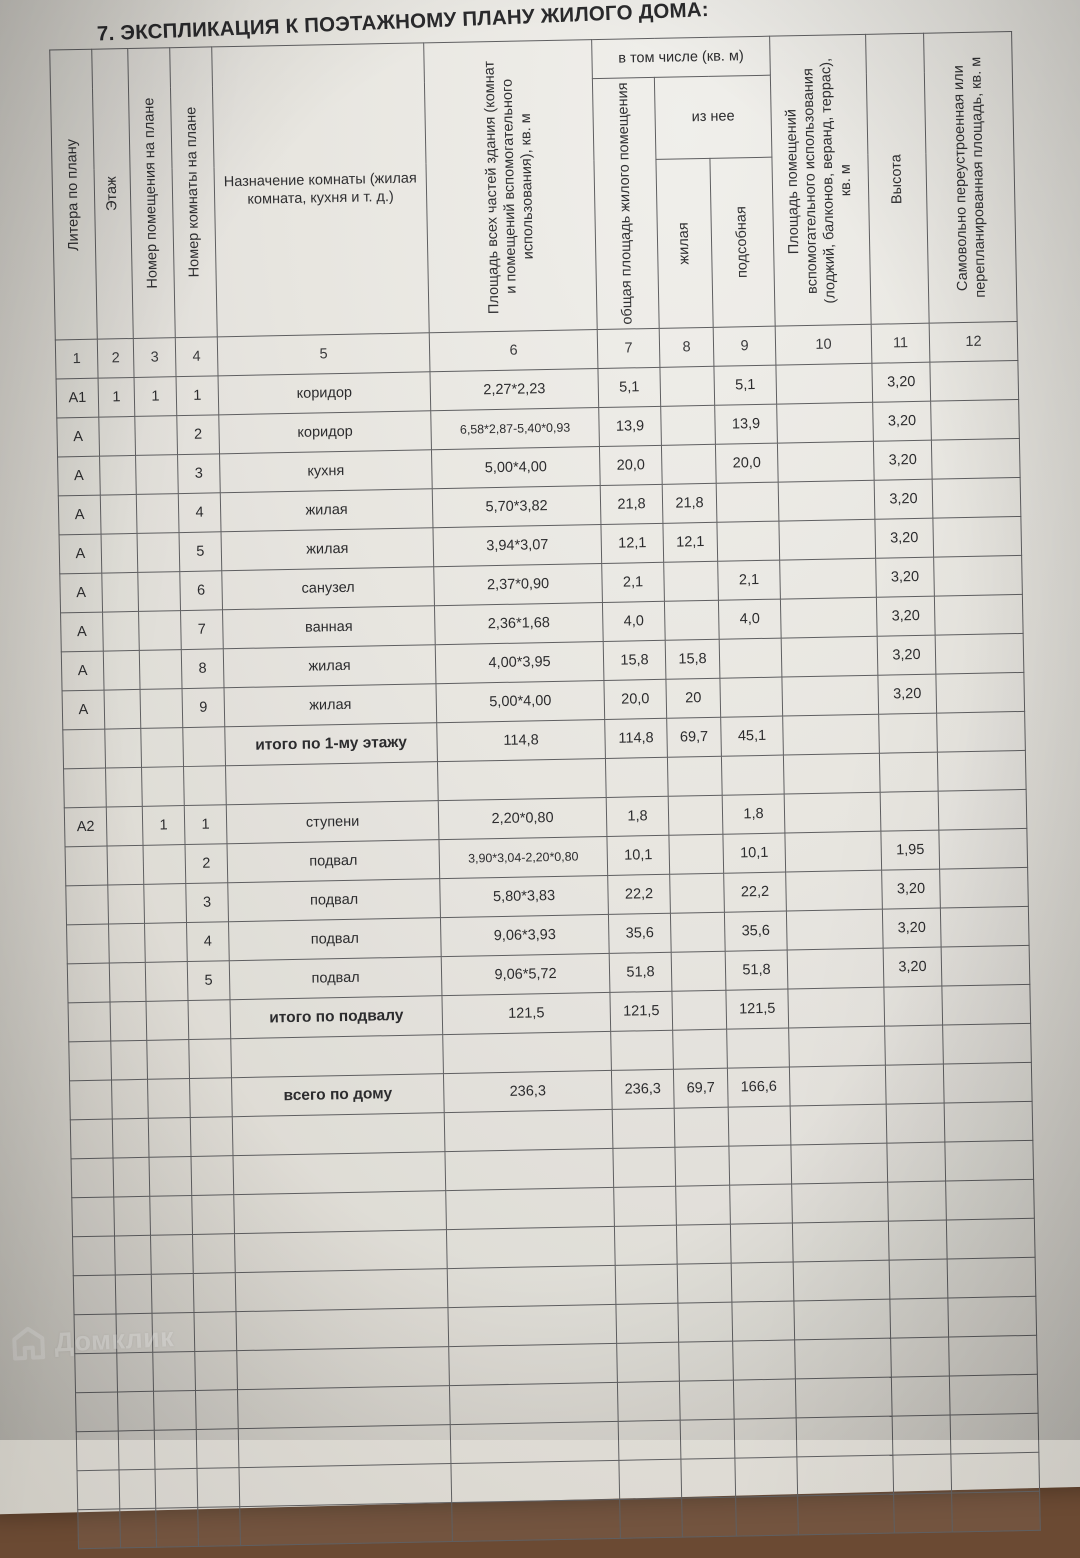 The width and height of the screenshot is (1080, 1558). What do you see at coordinates (202, 629) in the screenshot?
I see `cell-room-no: 7` at bounding box center [202, 629].